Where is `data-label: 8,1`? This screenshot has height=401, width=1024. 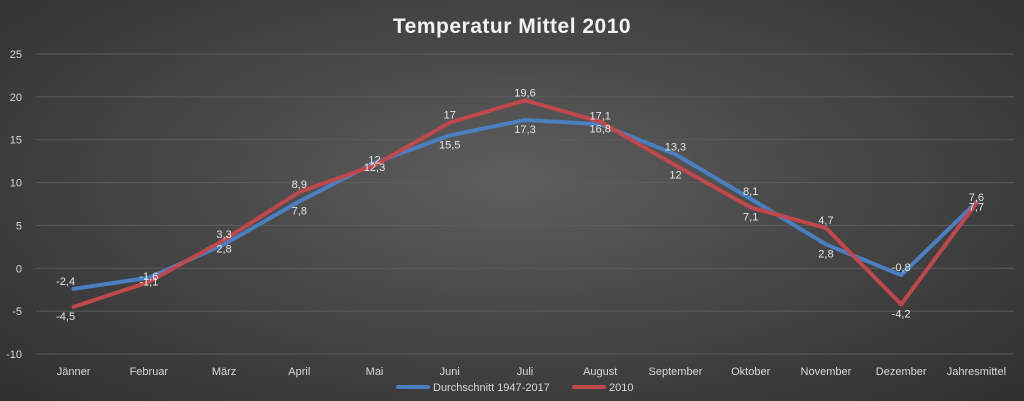
data-label: 8,1 is located at coordinates (750, 192).